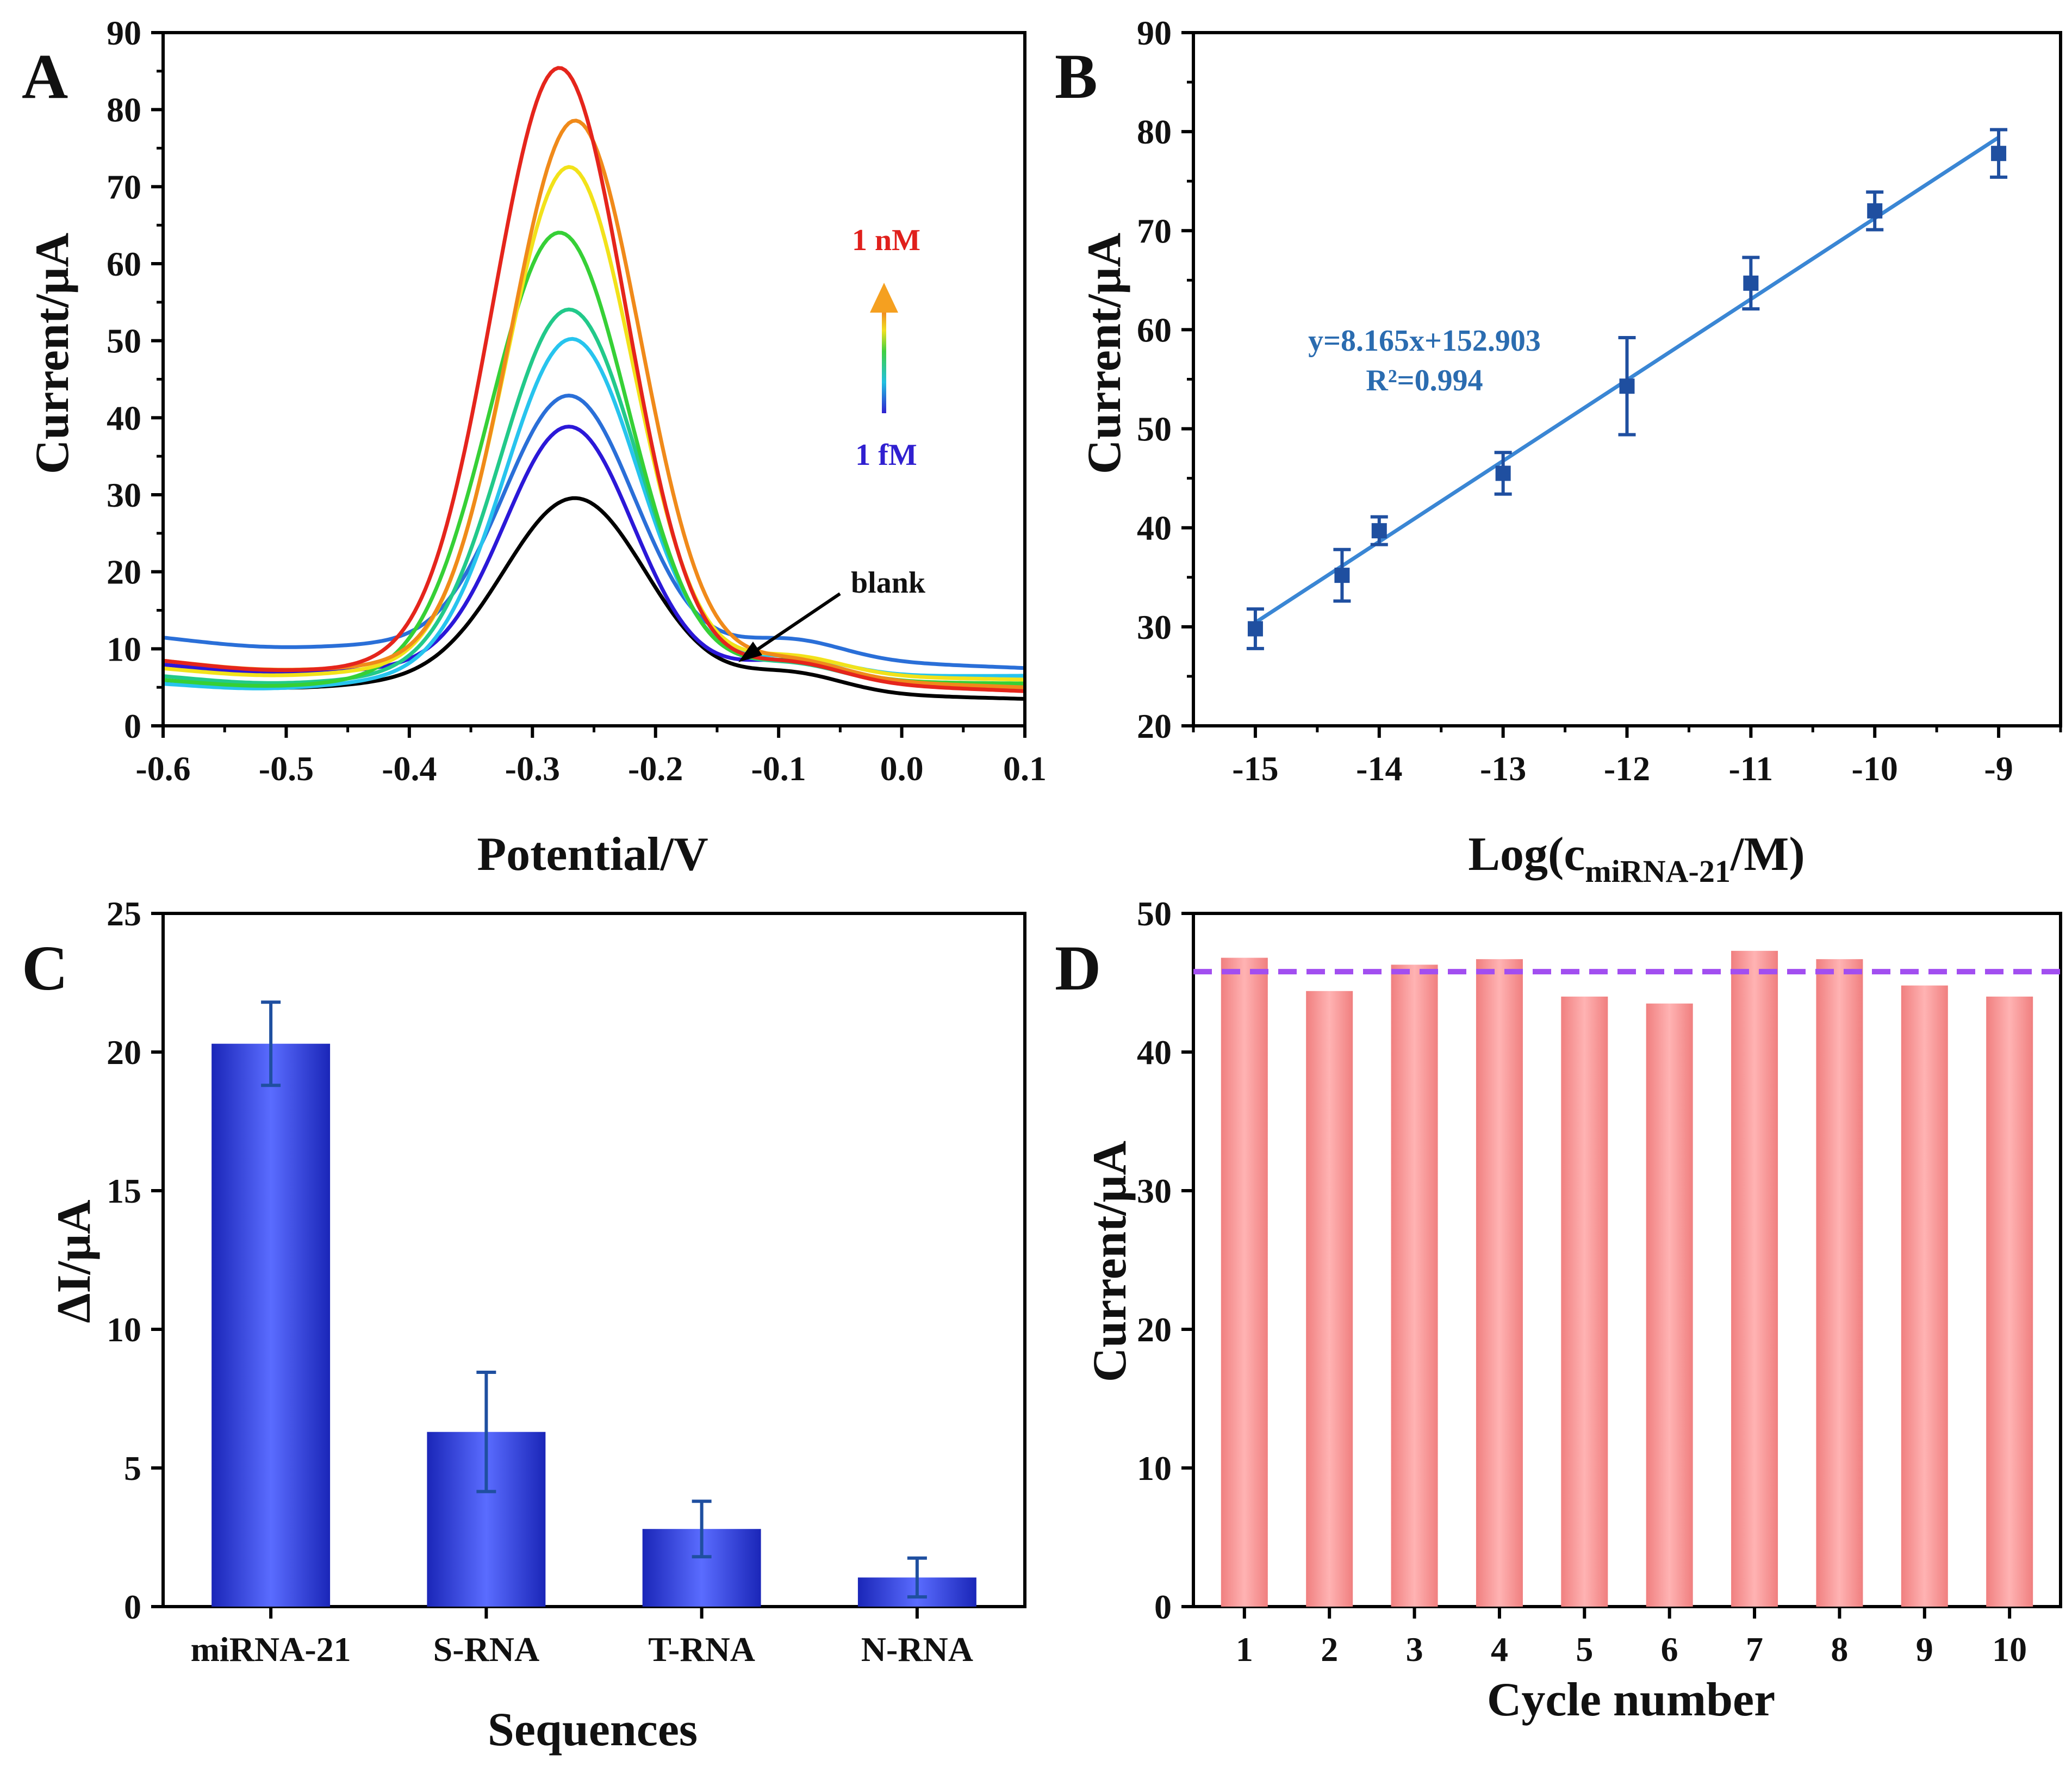 This screenshot has height=1767, width=2072. What do you see at coordinates (902, 769) in the screenshot?
I see `panel-a-xtick-label: 0.0` at bounding box center [902, 769].